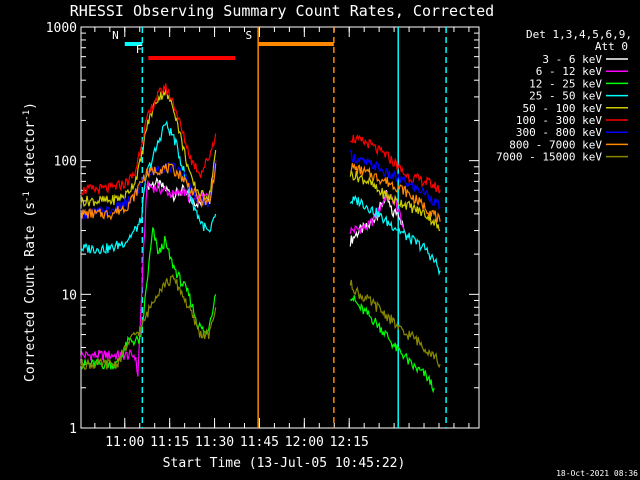  I want to click on series-line-3-b, so click(395, 235).